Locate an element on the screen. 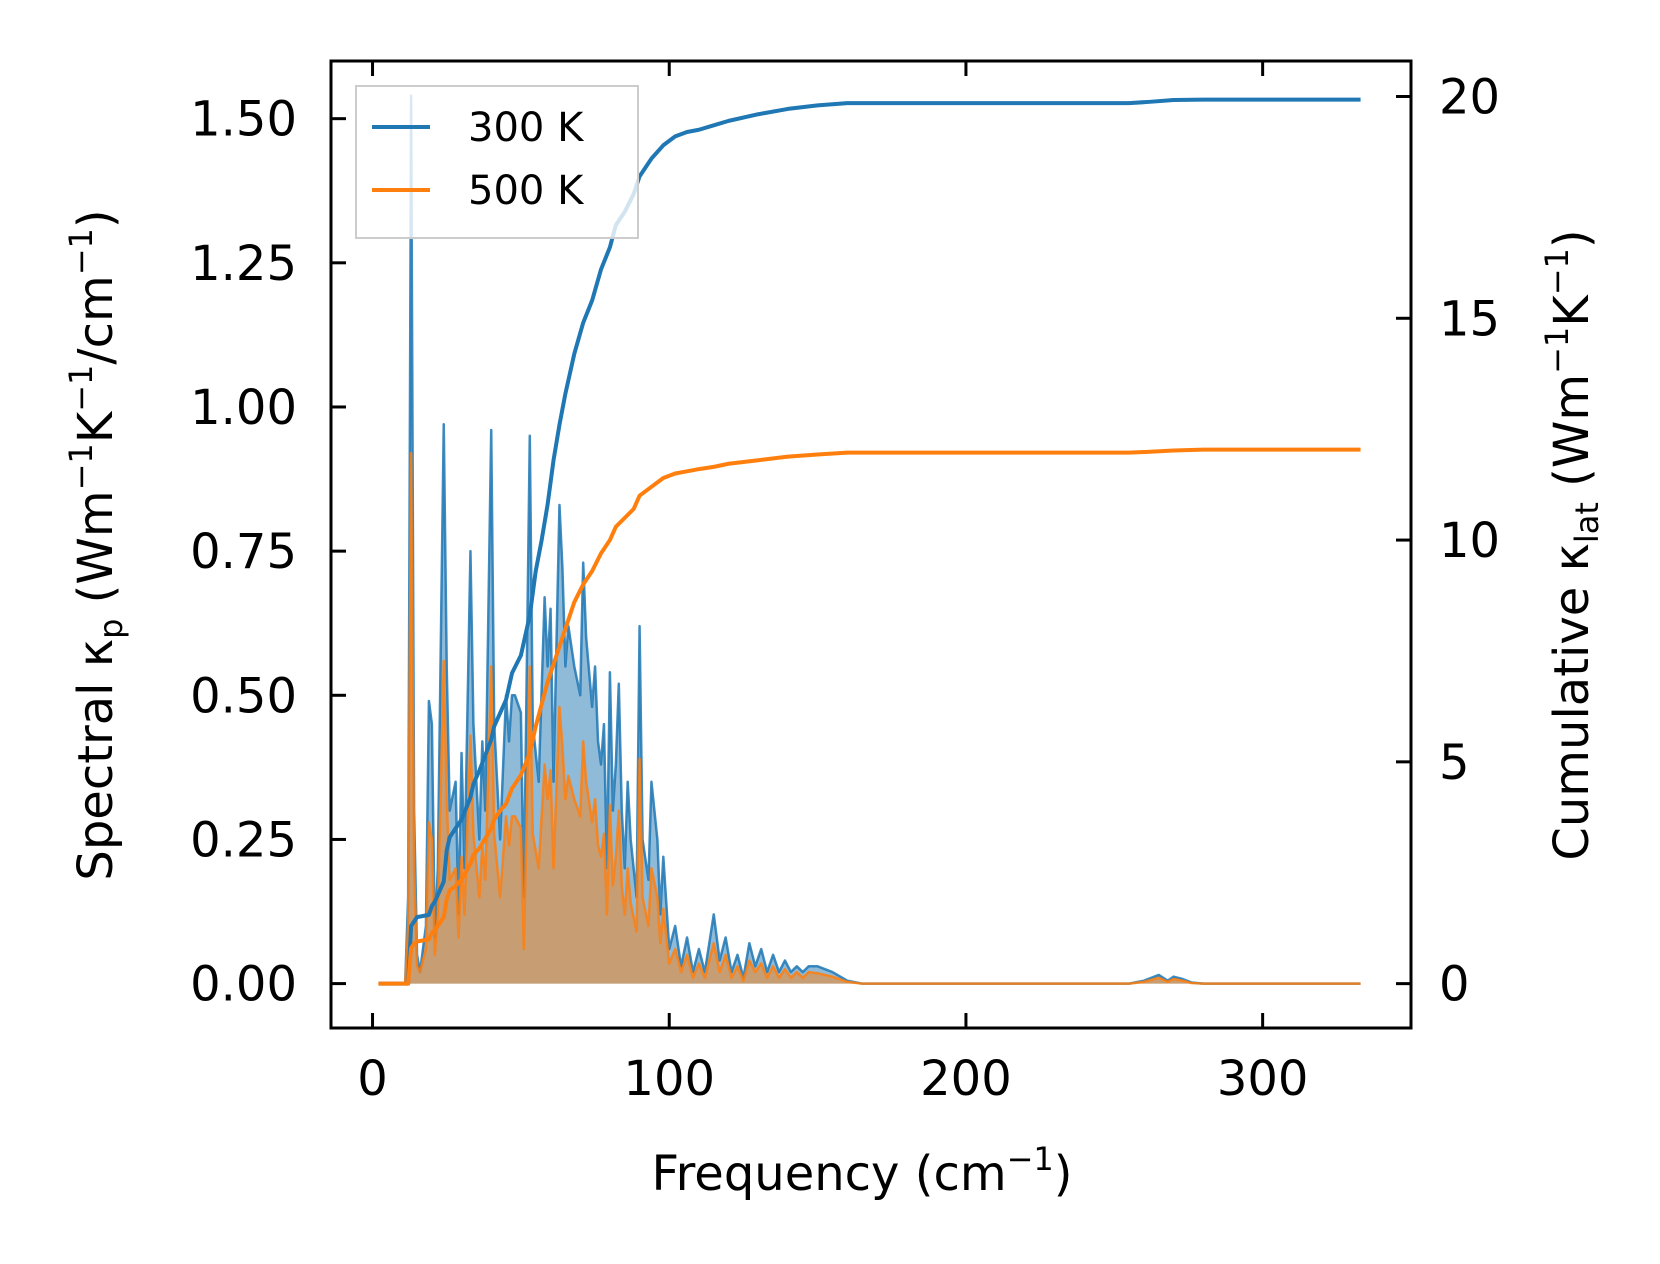 The width and height of the screenshot is (1660, 1264). y-right-tick-label: 15 is located at coordinates (1469, 319).